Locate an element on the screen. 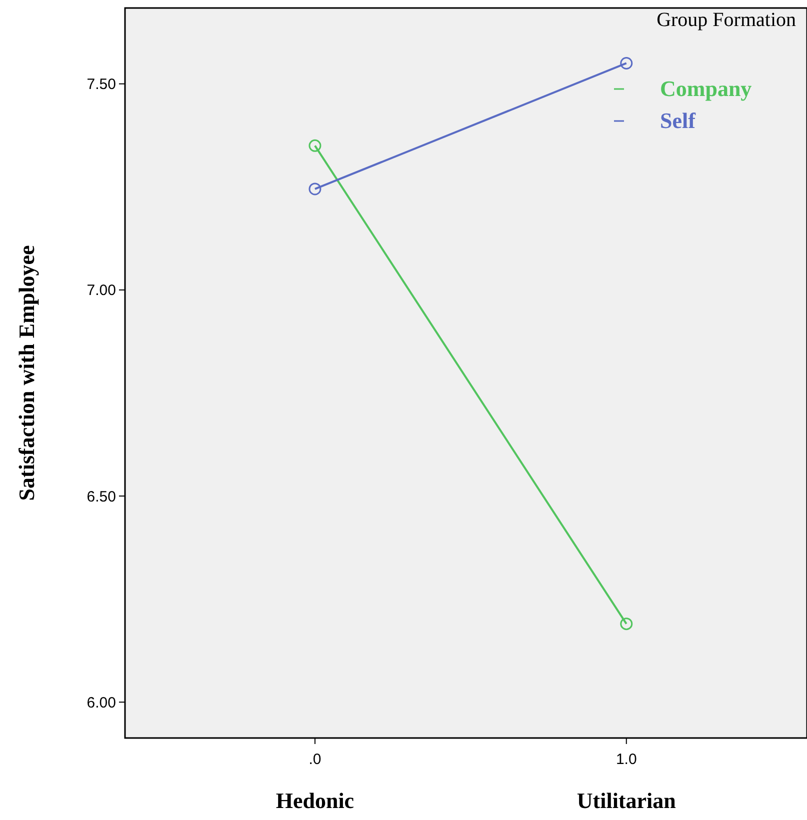  x-tick-label: .0 is located at coordinates (315, 759).